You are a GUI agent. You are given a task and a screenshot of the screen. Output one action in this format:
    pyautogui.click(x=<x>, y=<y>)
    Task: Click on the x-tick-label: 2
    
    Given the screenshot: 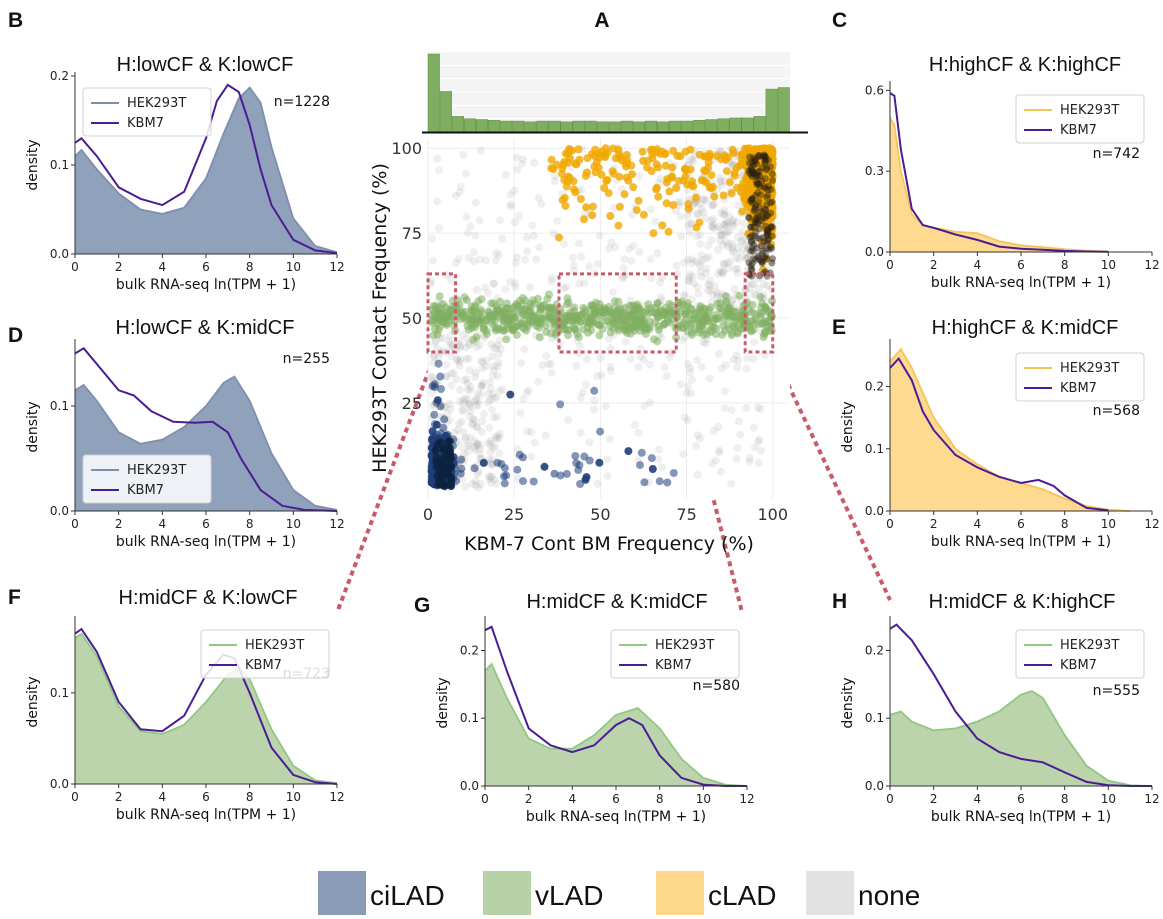 What is the action you would take?
    pyautogui.click(x=529, y=799)
    